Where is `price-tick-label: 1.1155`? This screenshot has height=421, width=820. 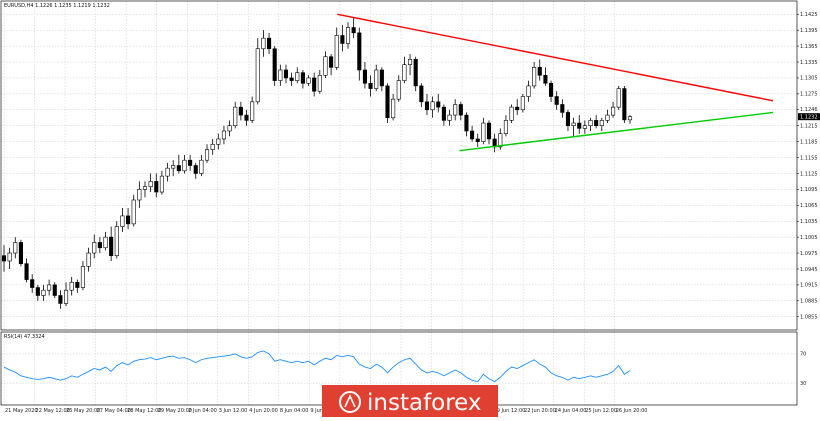 price-tick-label: 1.1155 is located at coordinates (809, 158).